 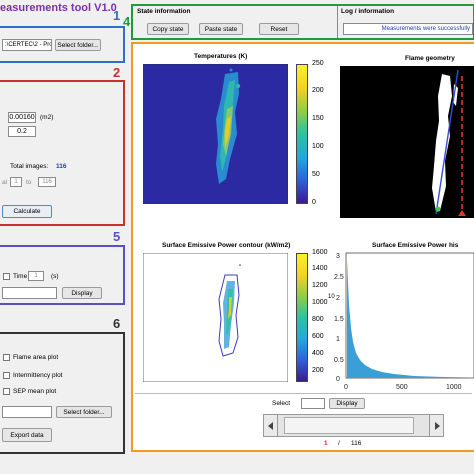 I want to click on log-text-field: Measurements were successfully, so click(x=408, y=29).